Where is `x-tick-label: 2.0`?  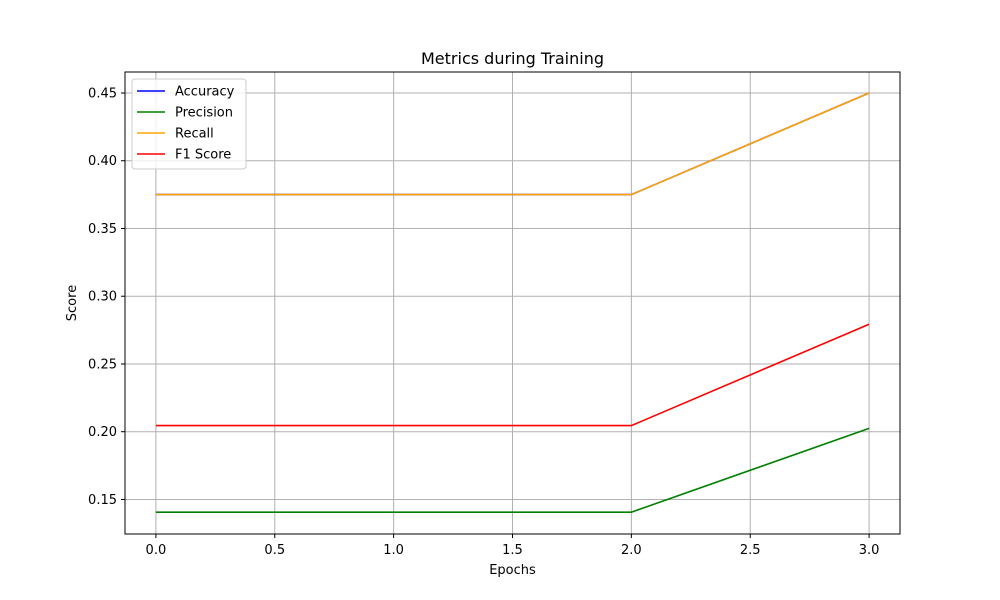
x-tick-label: 2.0 is located at coordinates (631, 550).